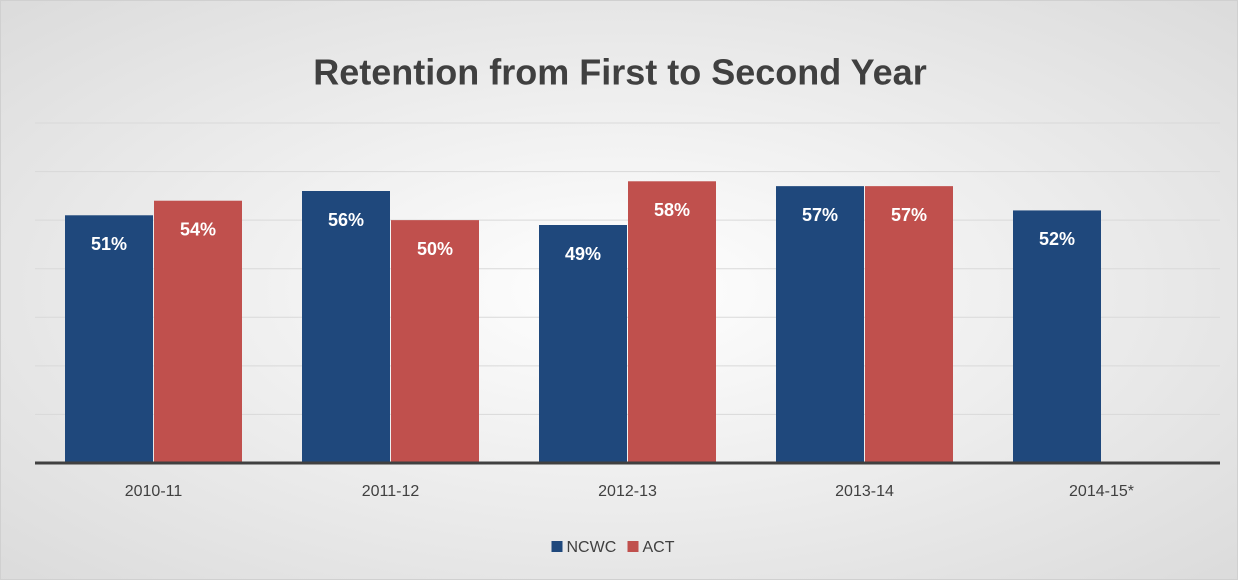 The image size is (1238, 580). Describe the element at coordinates (1101, 491) in the screenshot. I see `x-tick-label: 2014-15*` at that location.